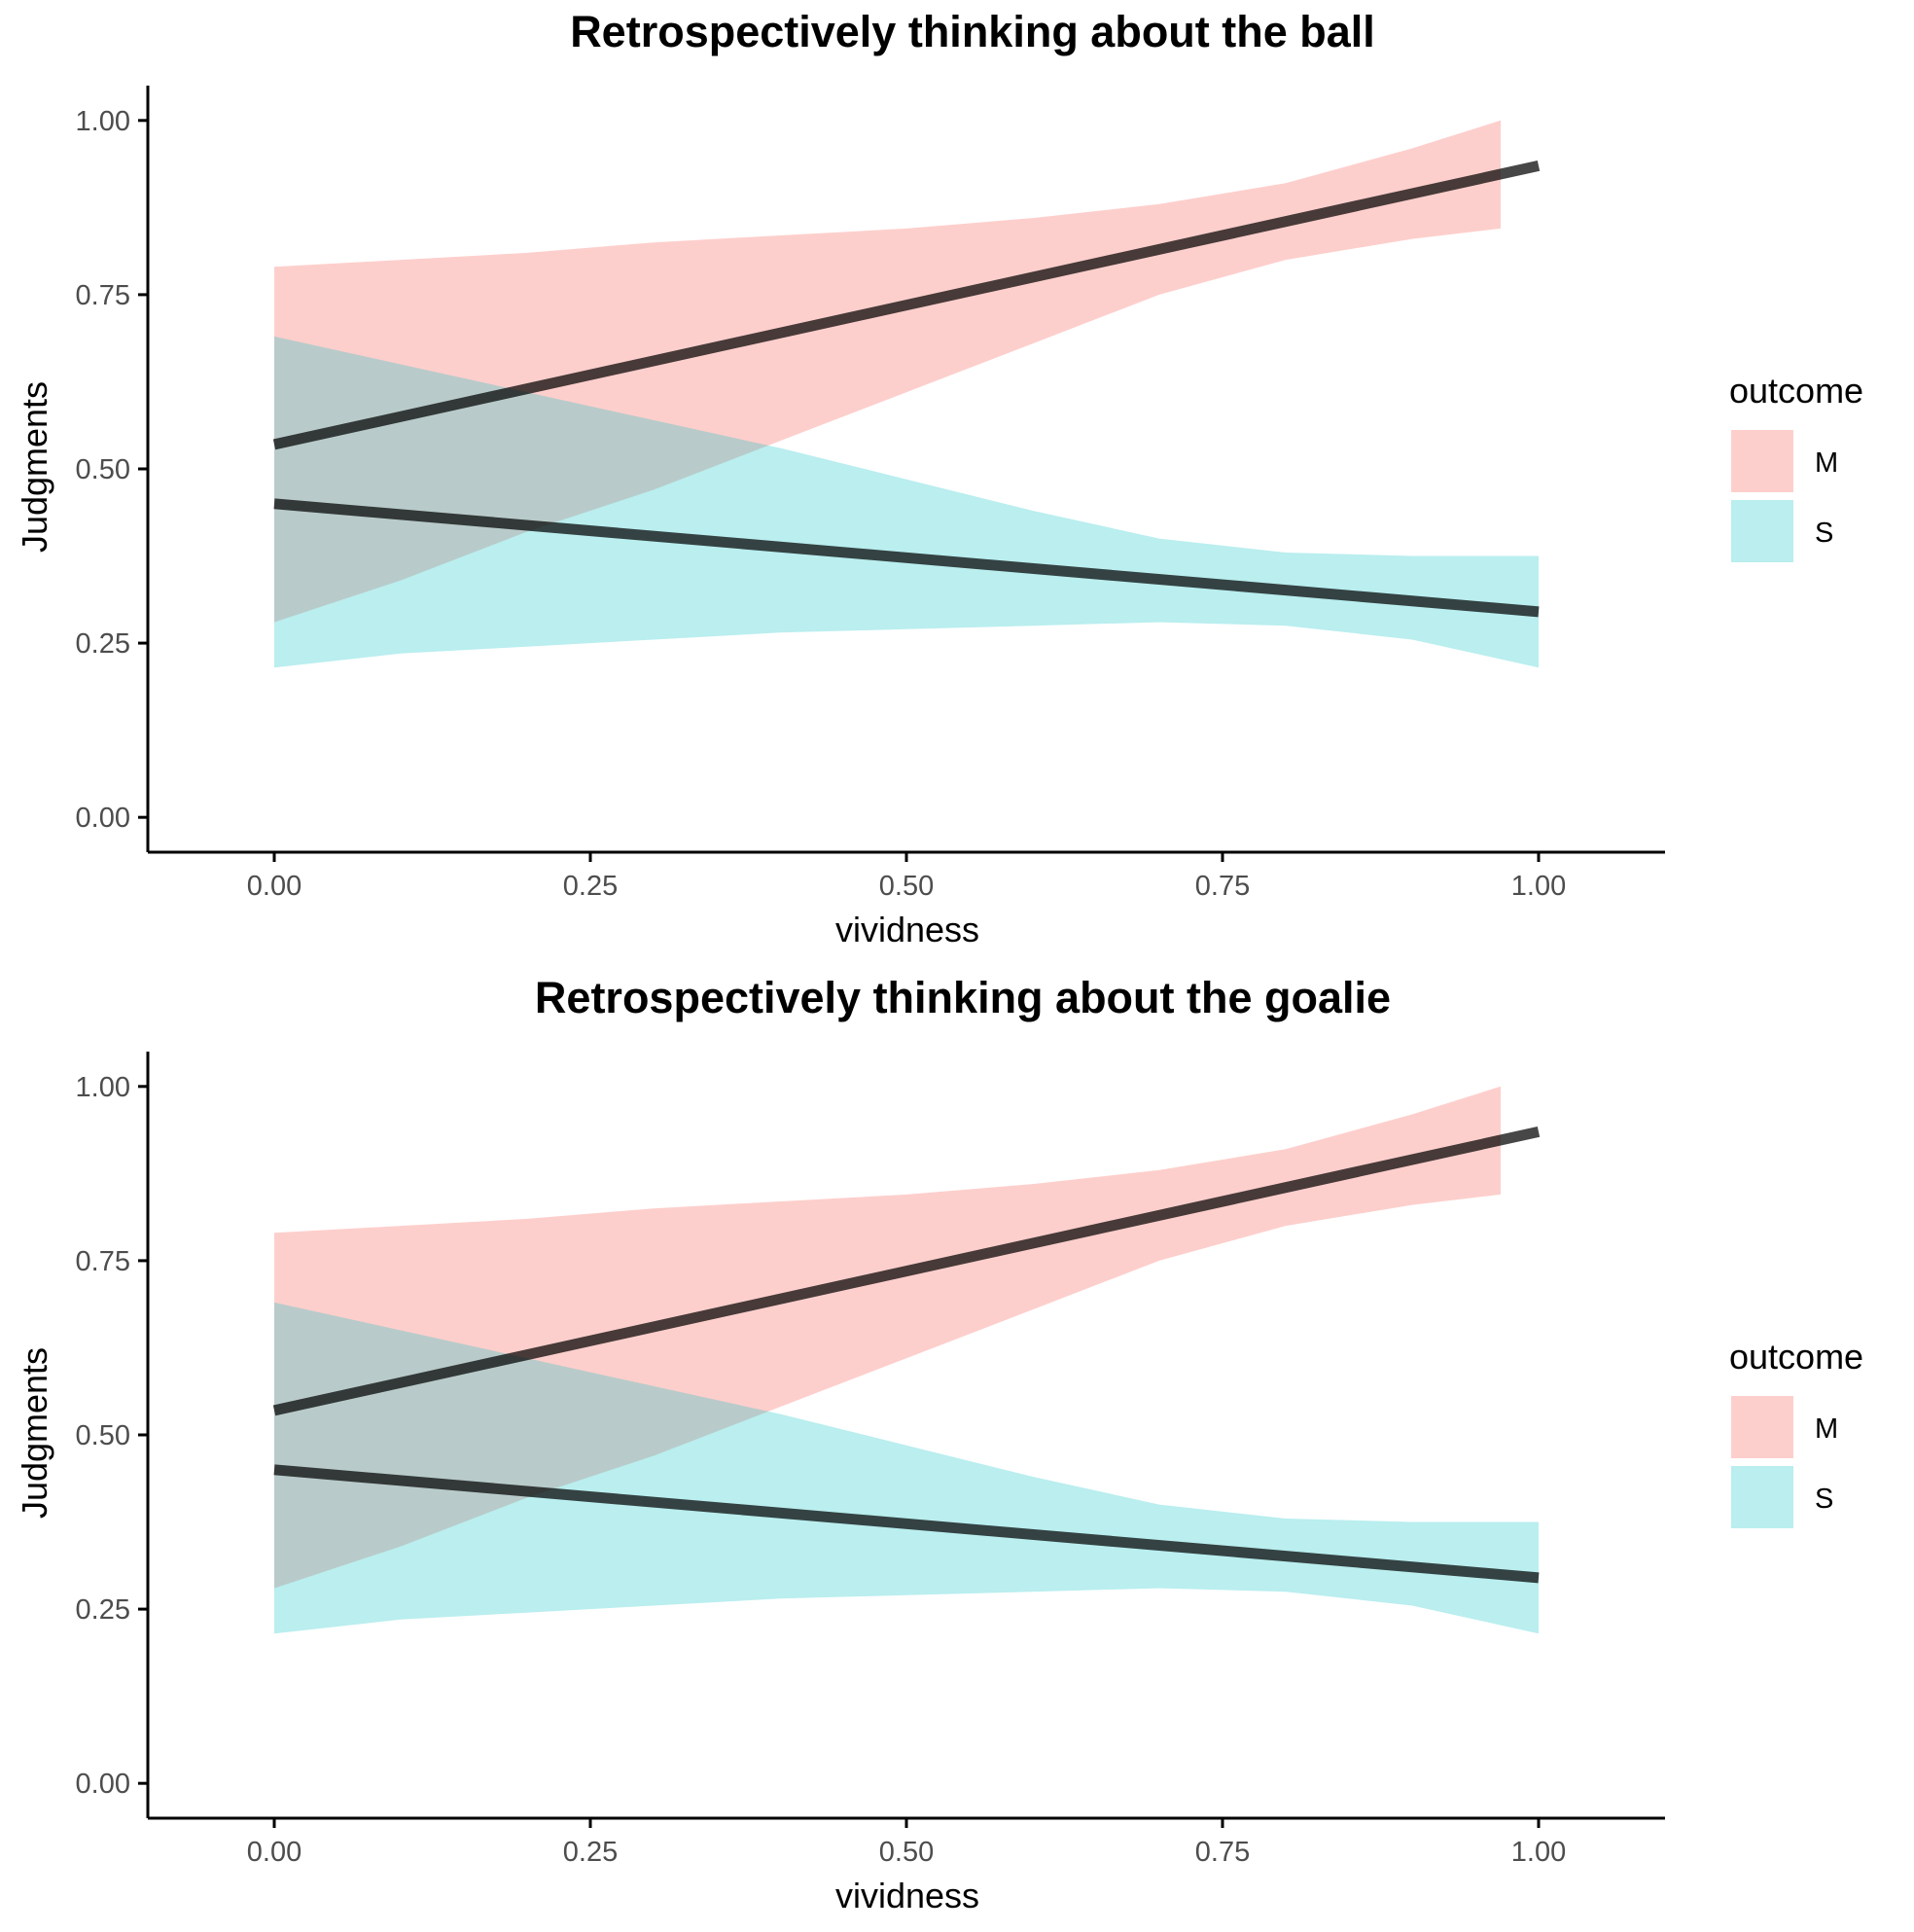 This screenshot has height=1932, width=1914. I want to click on chart-title: Retrospectively thinking about the ball, so click(972, 31).